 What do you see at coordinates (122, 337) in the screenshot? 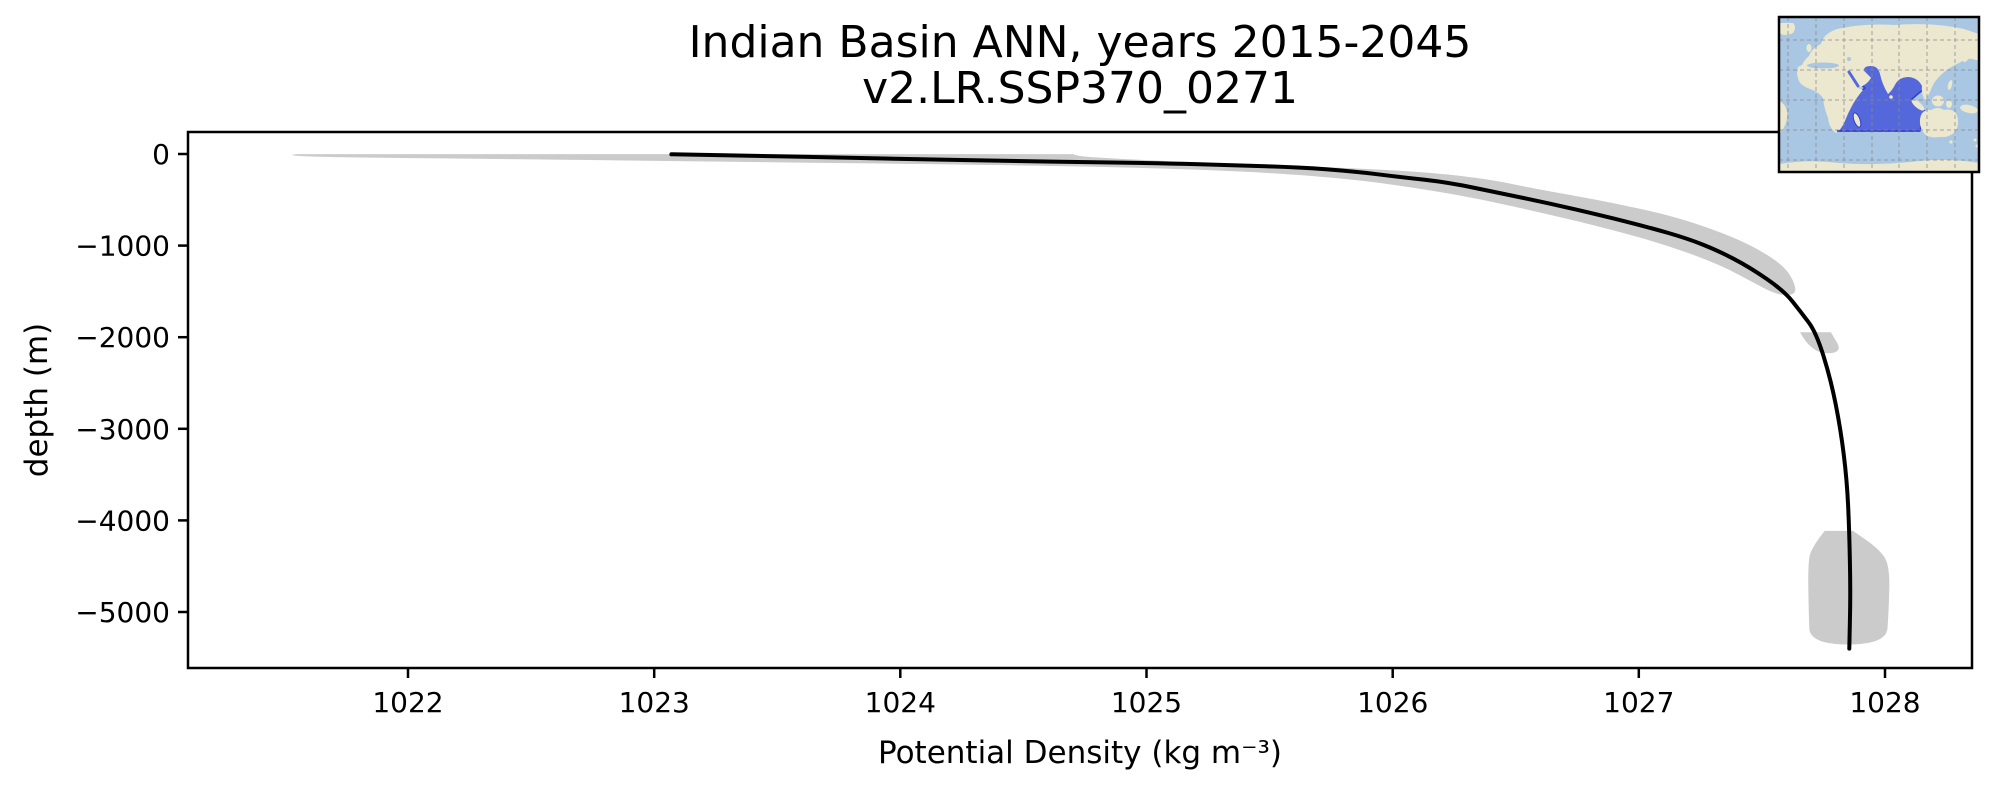
I see `y-tick-label: −2000` at bounding box center [122, 337].